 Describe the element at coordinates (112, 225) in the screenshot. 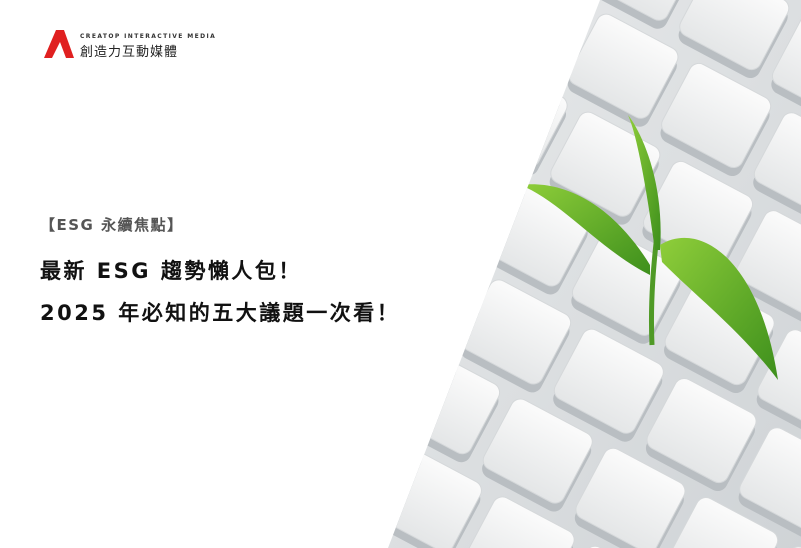

I see `tag: 【ESG 永續焦點】` at that location.